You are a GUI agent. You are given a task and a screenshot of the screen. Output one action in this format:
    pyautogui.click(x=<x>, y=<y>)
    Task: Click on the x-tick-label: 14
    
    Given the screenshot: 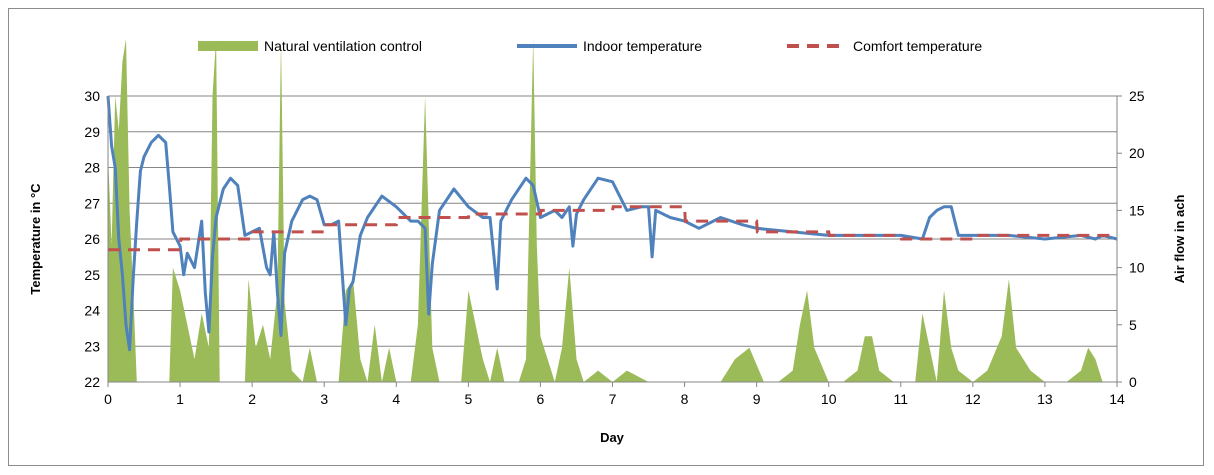 What is the action you would take?
    pyautogui.click(x=1117, y=399)
    